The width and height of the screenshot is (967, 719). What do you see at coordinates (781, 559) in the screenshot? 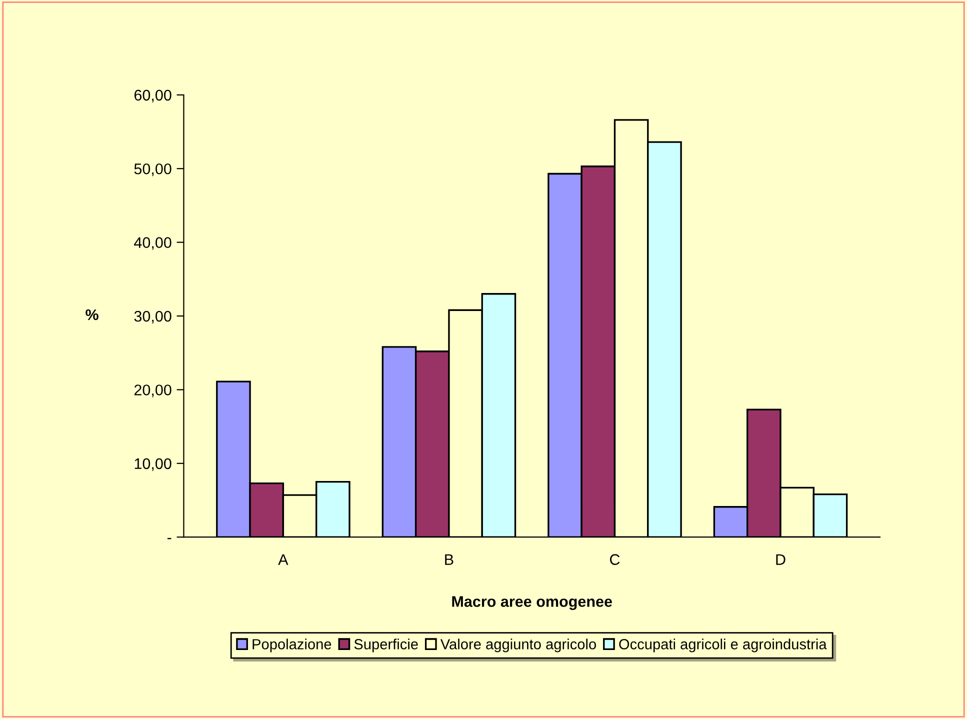
I see `x-tick-label: D` at bounding box center [781, 559].